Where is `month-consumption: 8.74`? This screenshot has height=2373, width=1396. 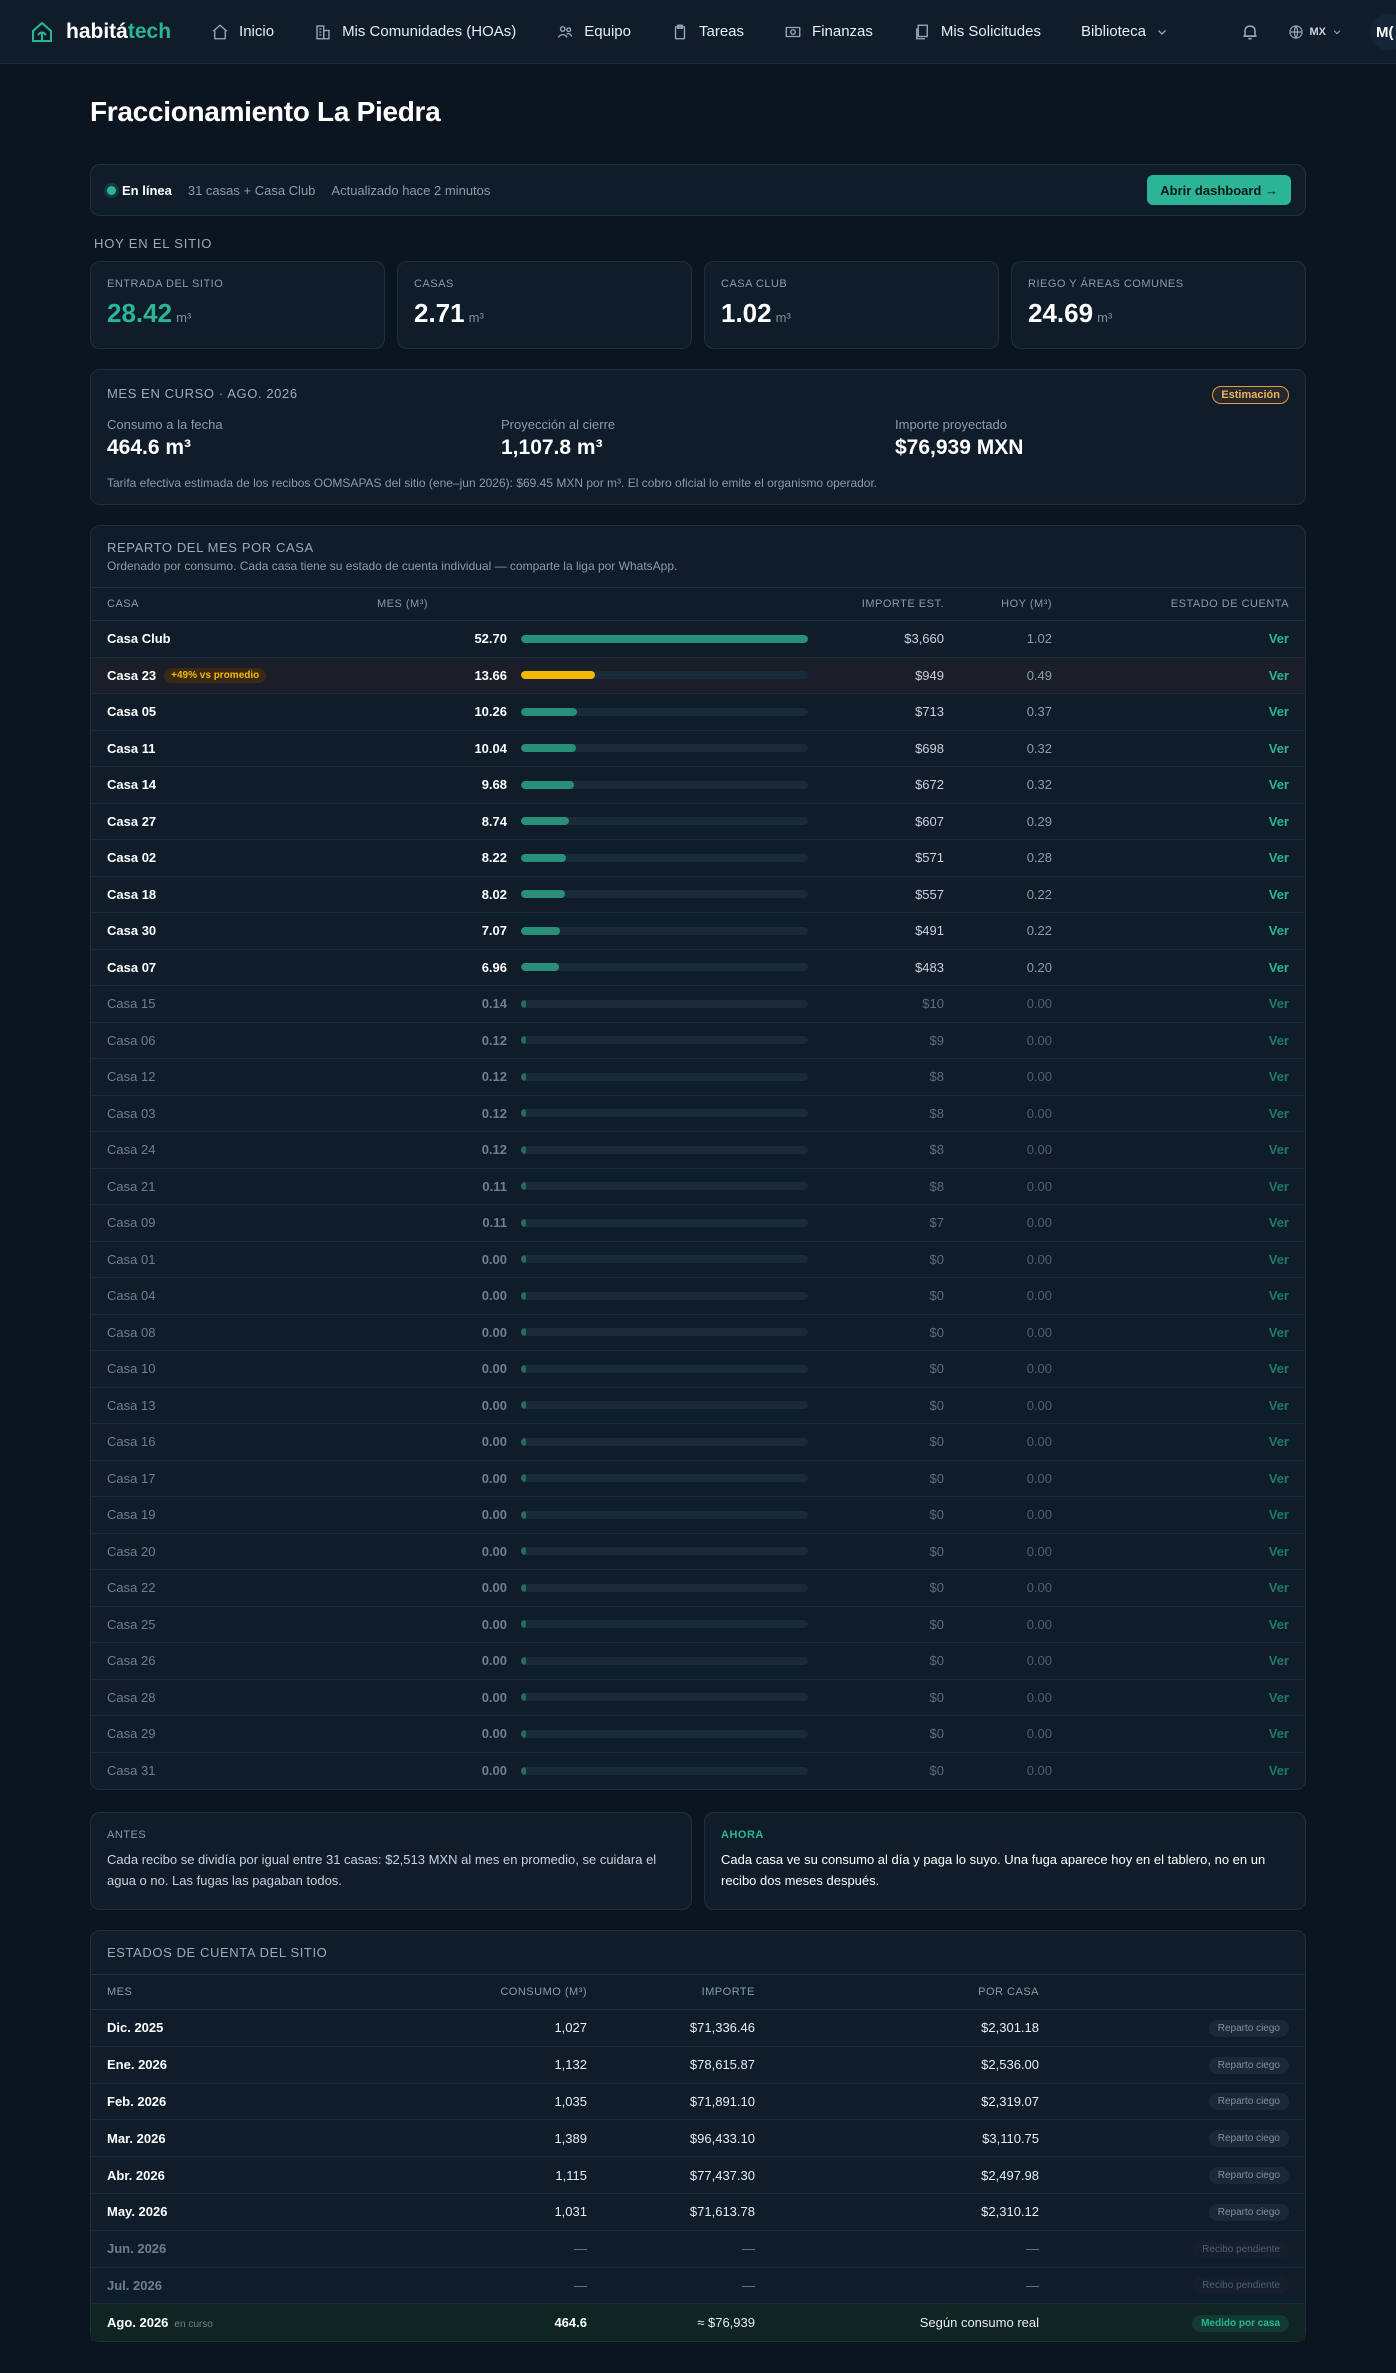
month-consumption: 8.74 is located at coordinates (494, 821).